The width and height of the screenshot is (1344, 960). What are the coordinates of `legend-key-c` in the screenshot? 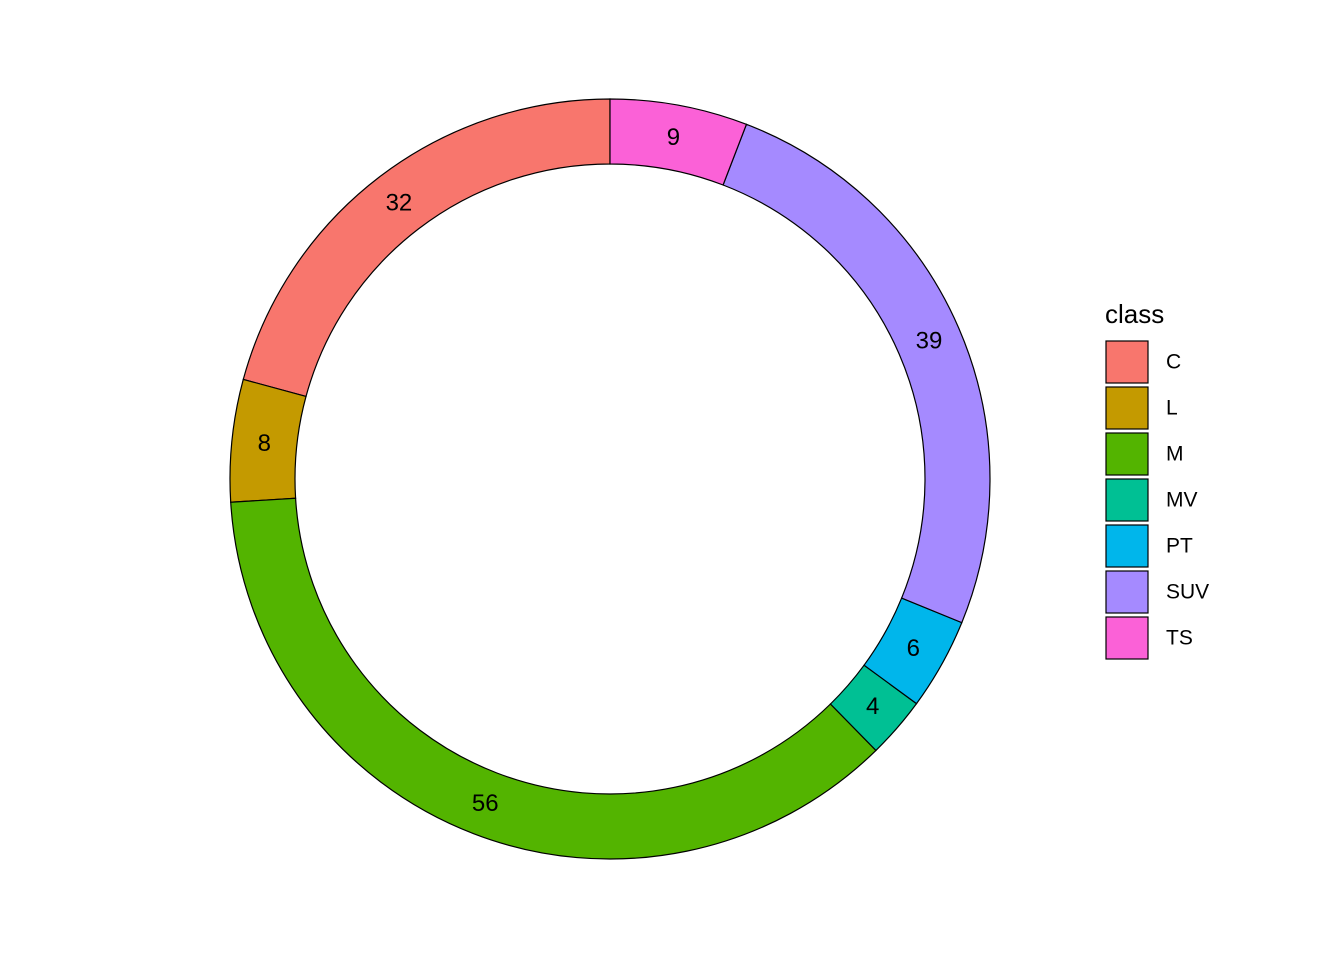 It's located at (1127, 362).